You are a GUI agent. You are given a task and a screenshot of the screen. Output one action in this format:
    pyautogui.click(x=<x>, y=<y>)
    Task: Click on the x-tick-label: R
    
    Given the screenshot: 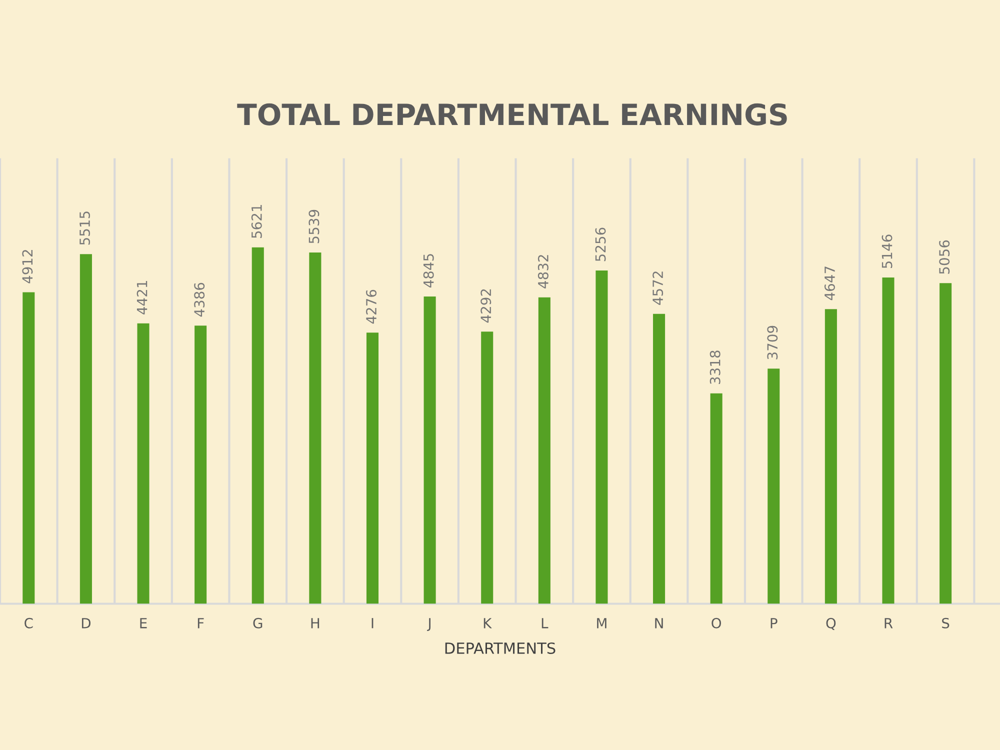 What is the action you would take?
    pyautogui.click(x=888, y=623)
    